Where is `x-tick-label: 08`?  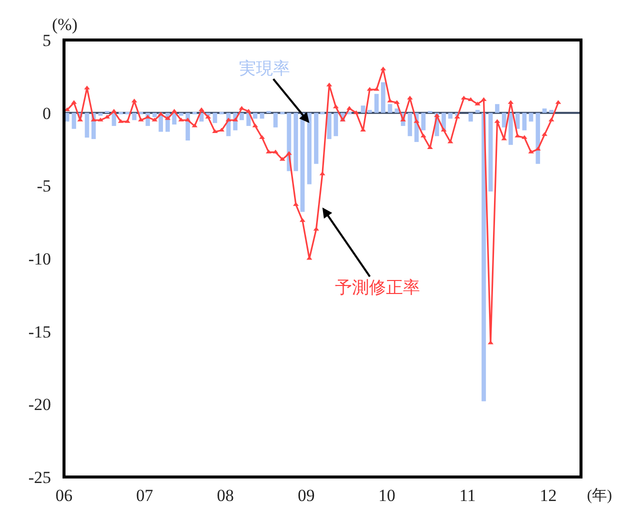 x-tick-label: 08 is located at coordinates (225, 495).